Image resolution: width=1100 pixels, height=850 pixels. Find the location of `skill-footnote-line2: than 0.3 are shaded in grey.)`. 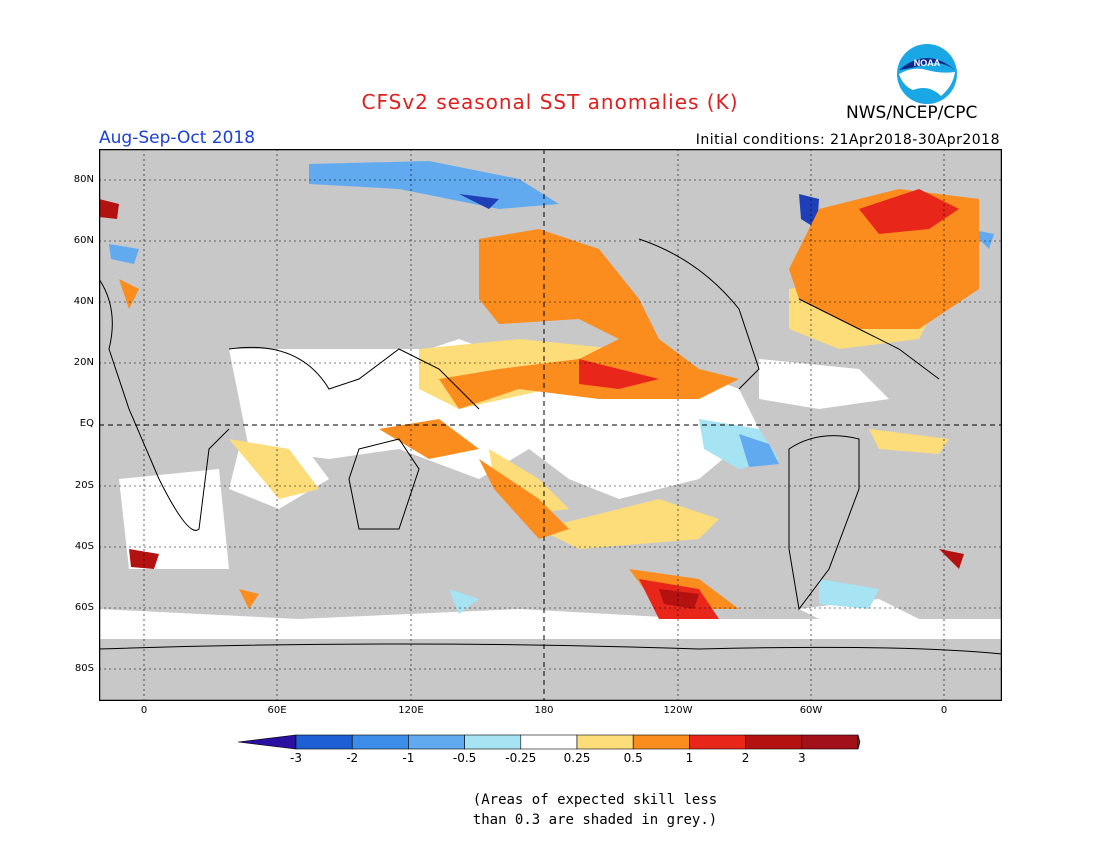

skill-footnote-line2: than 0.3 are shaded in grey.) is located at coordinates (595, 820).